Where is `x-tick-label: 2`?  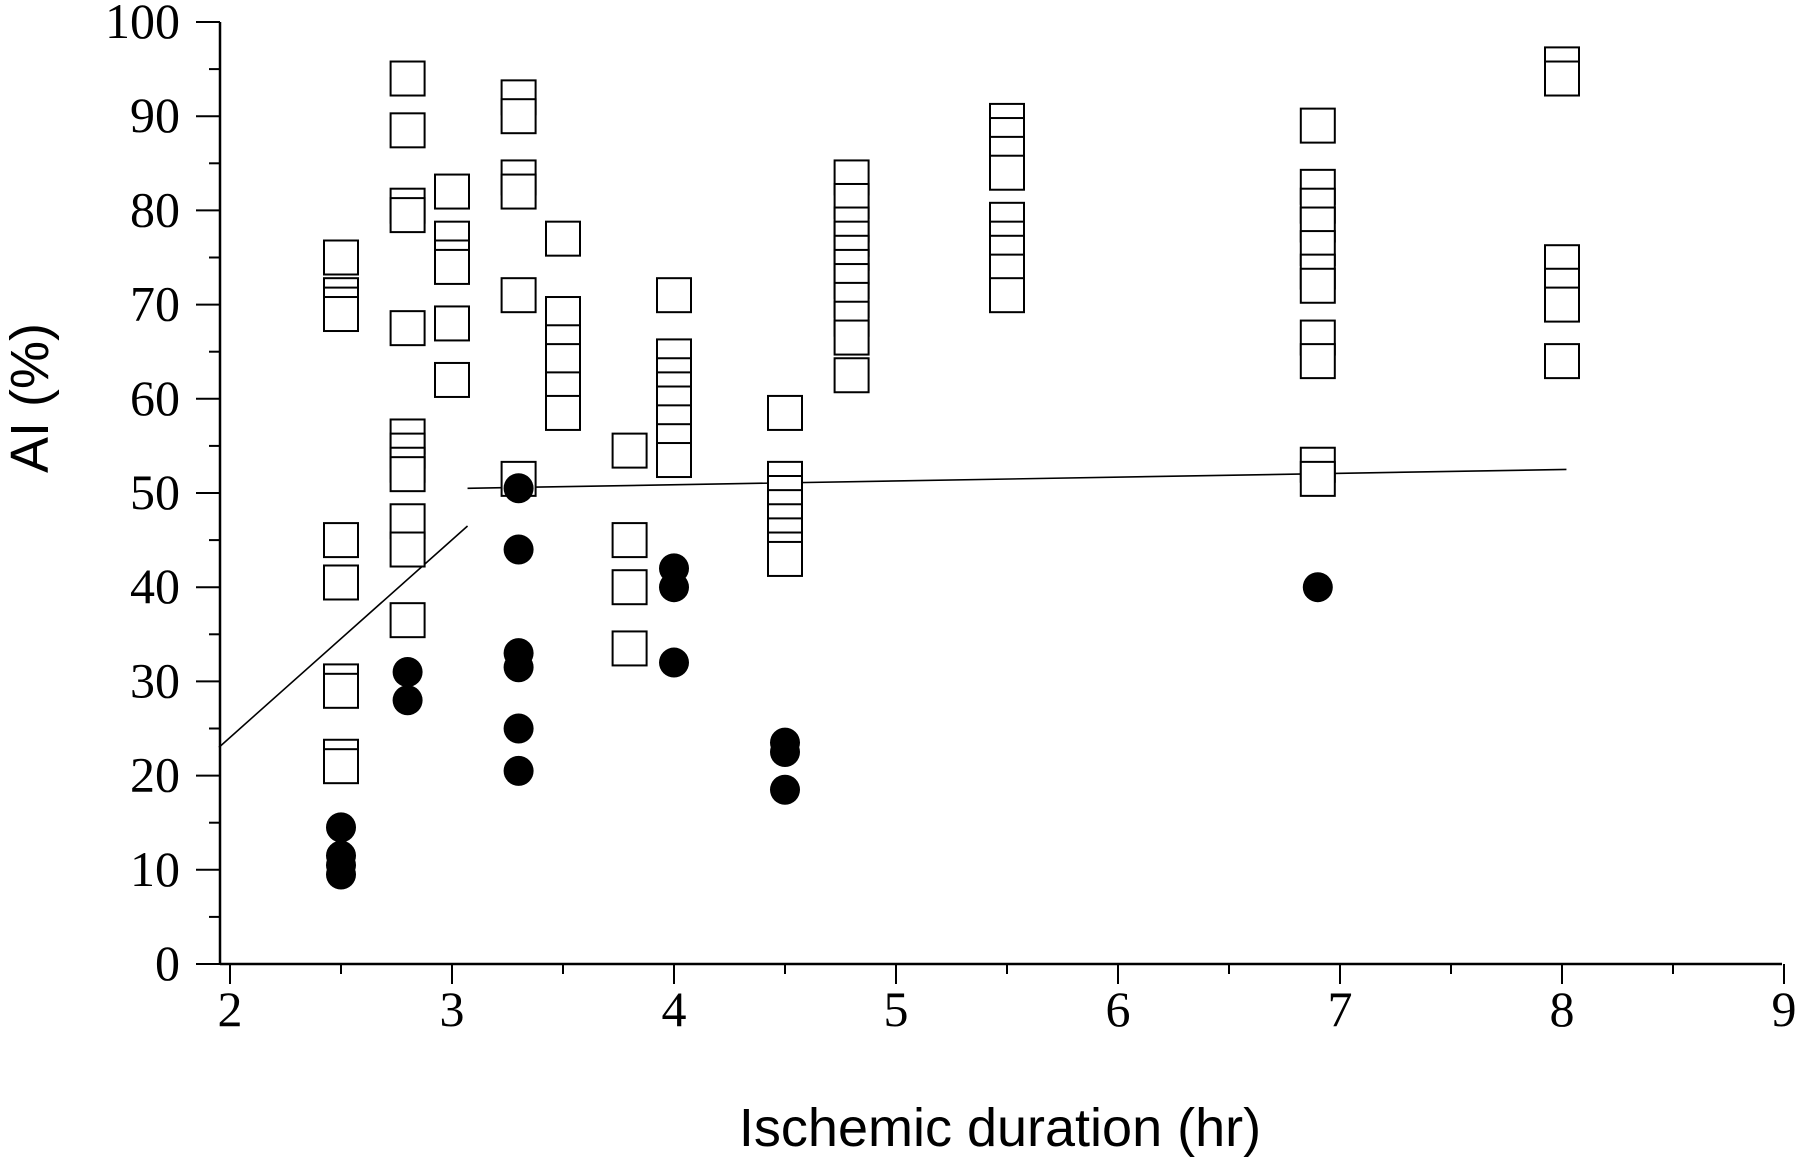
x-tick-label: 2 is located at coordinates (230, 1009).